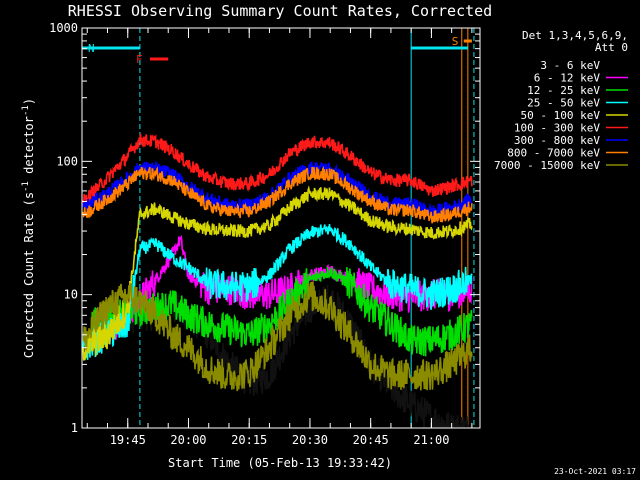  I want to click on y-axis-label-exp2: -1, so click(26, 110).